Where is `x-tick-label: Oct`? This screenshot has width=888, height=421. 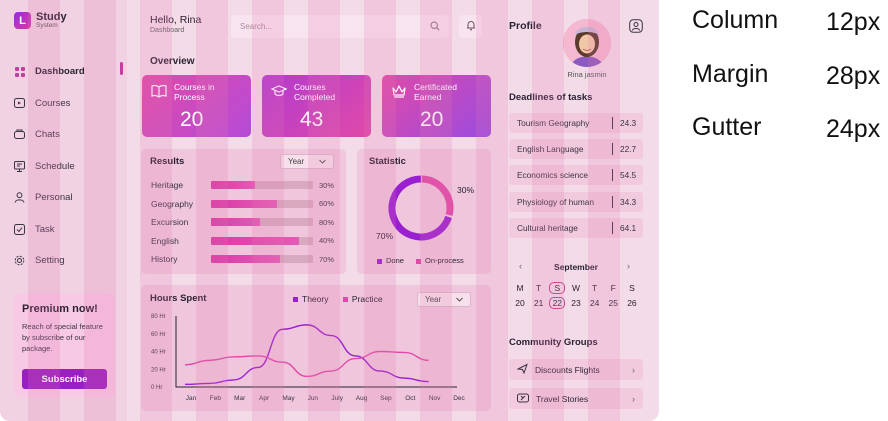 x-tick-label: Oct is located at coordinates (410, 398).